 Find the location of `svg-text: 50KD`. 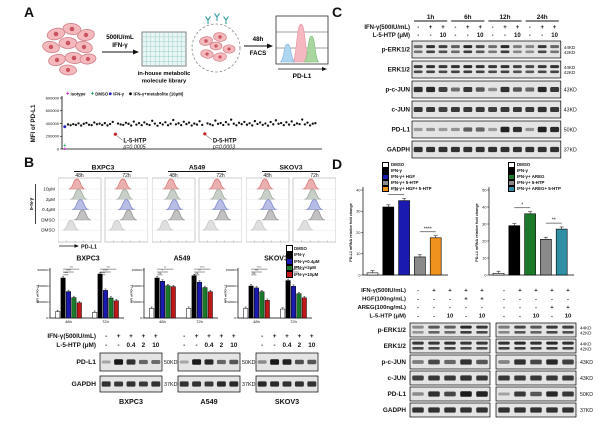

svg-text: 50KD is located at coordinates (249, 363).